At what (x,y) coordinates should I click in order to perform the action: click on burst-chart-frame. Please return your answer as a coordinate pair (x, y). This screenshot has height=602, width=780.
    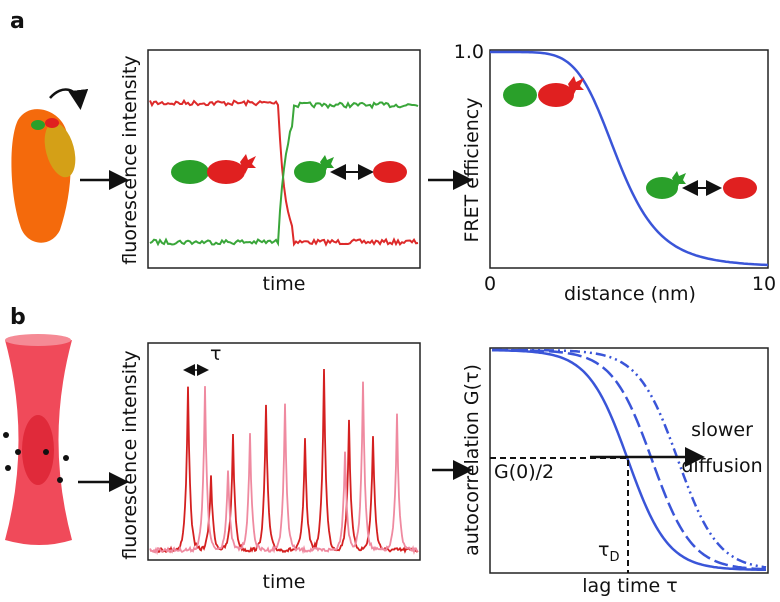
    Looking at the image, I should click on (284, 451).